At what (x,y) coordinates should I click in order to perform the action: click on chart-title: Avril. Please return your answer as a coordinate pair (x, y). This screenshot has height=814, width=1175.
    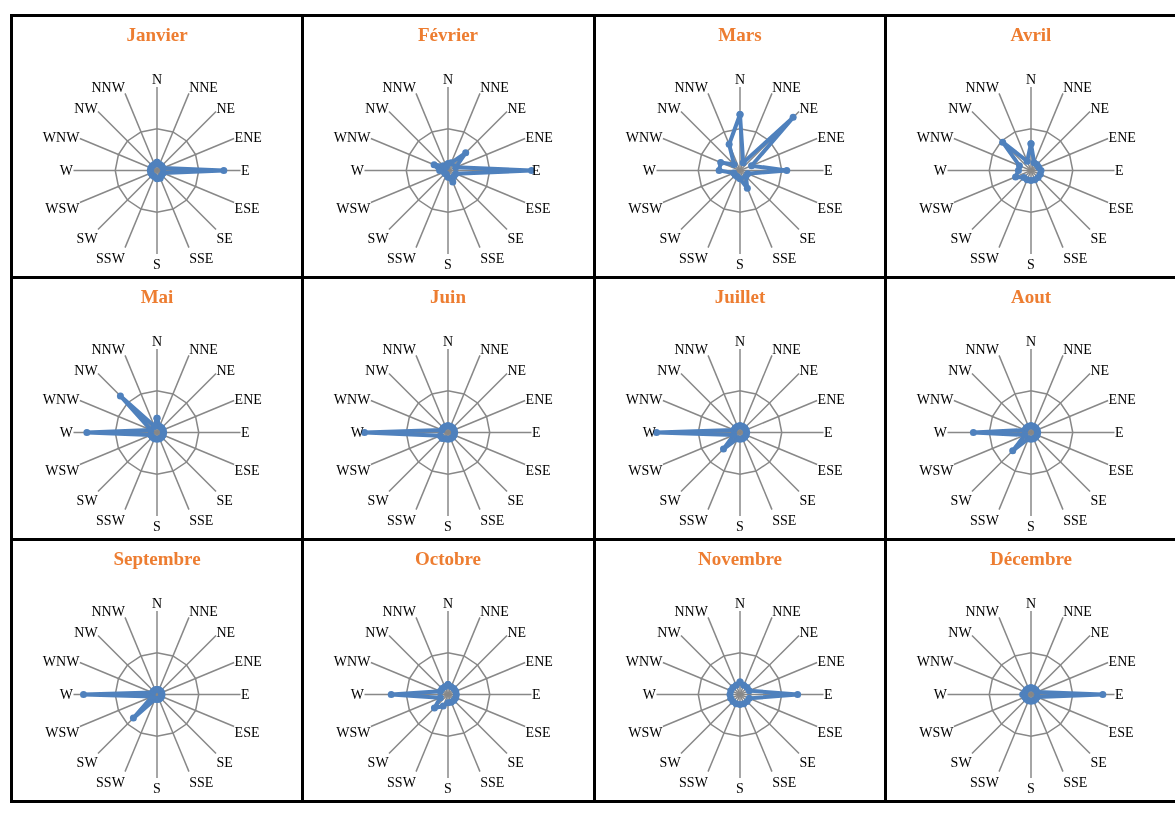
    Looking at the image, I should click on (1031, 34).